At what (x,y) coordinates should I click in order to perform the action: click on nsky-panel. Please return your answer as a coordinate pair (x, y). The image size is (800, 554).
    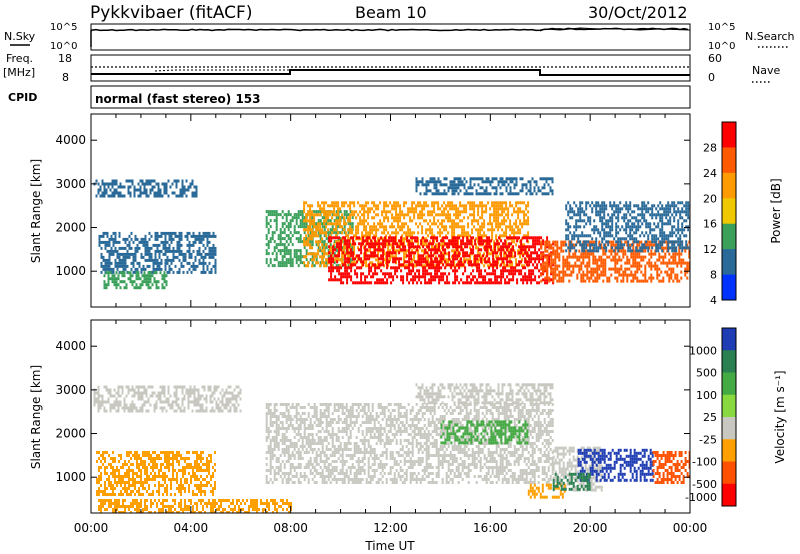
    Looking at the image, I should click on (390, 37).